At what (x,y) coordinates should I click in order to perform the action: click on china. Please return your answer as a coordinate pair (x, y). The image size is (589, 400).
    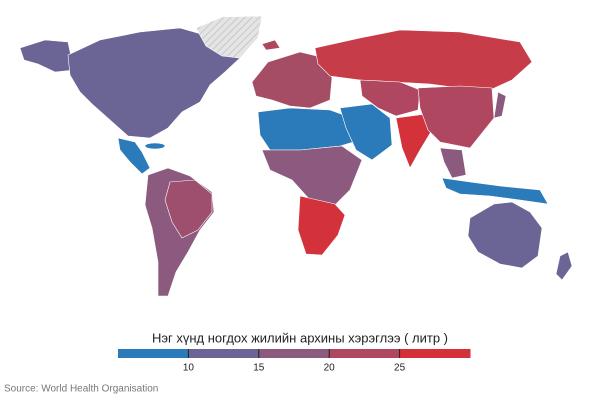
    Looking at the image, I should click on (456, 117).